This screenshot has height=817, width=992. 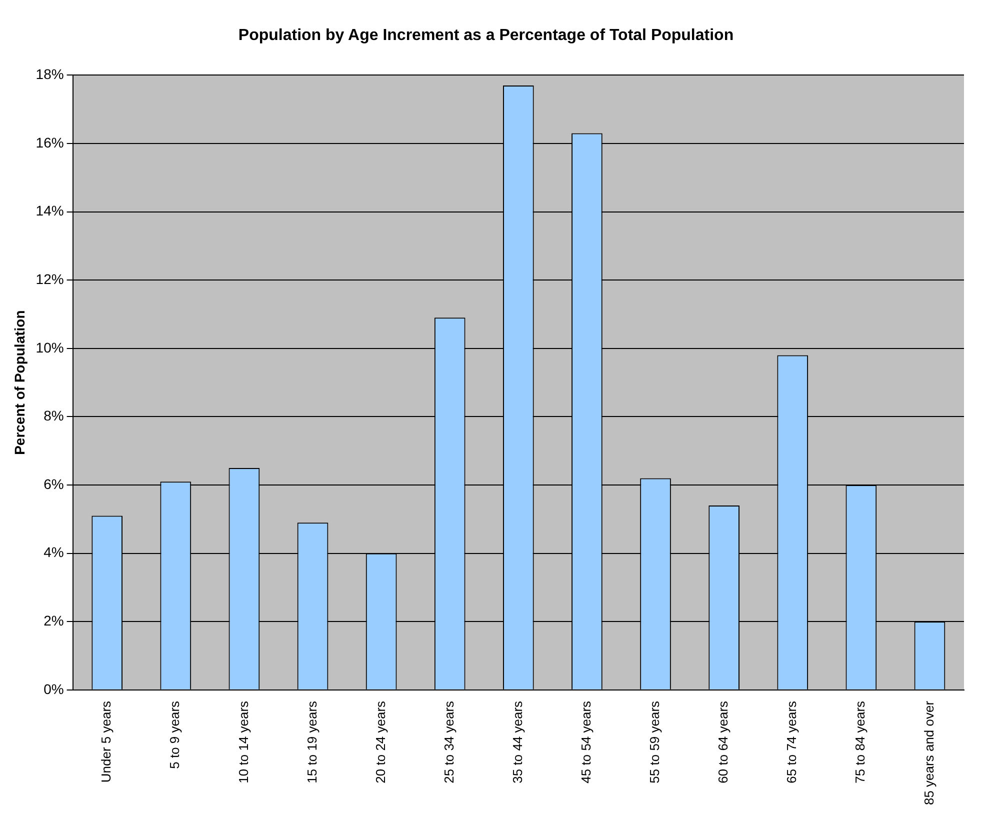 What do you see at coordinates (50, 347) in the screenshot?
I see `y-tick-label: 10%` at bounding box center [50, 347].